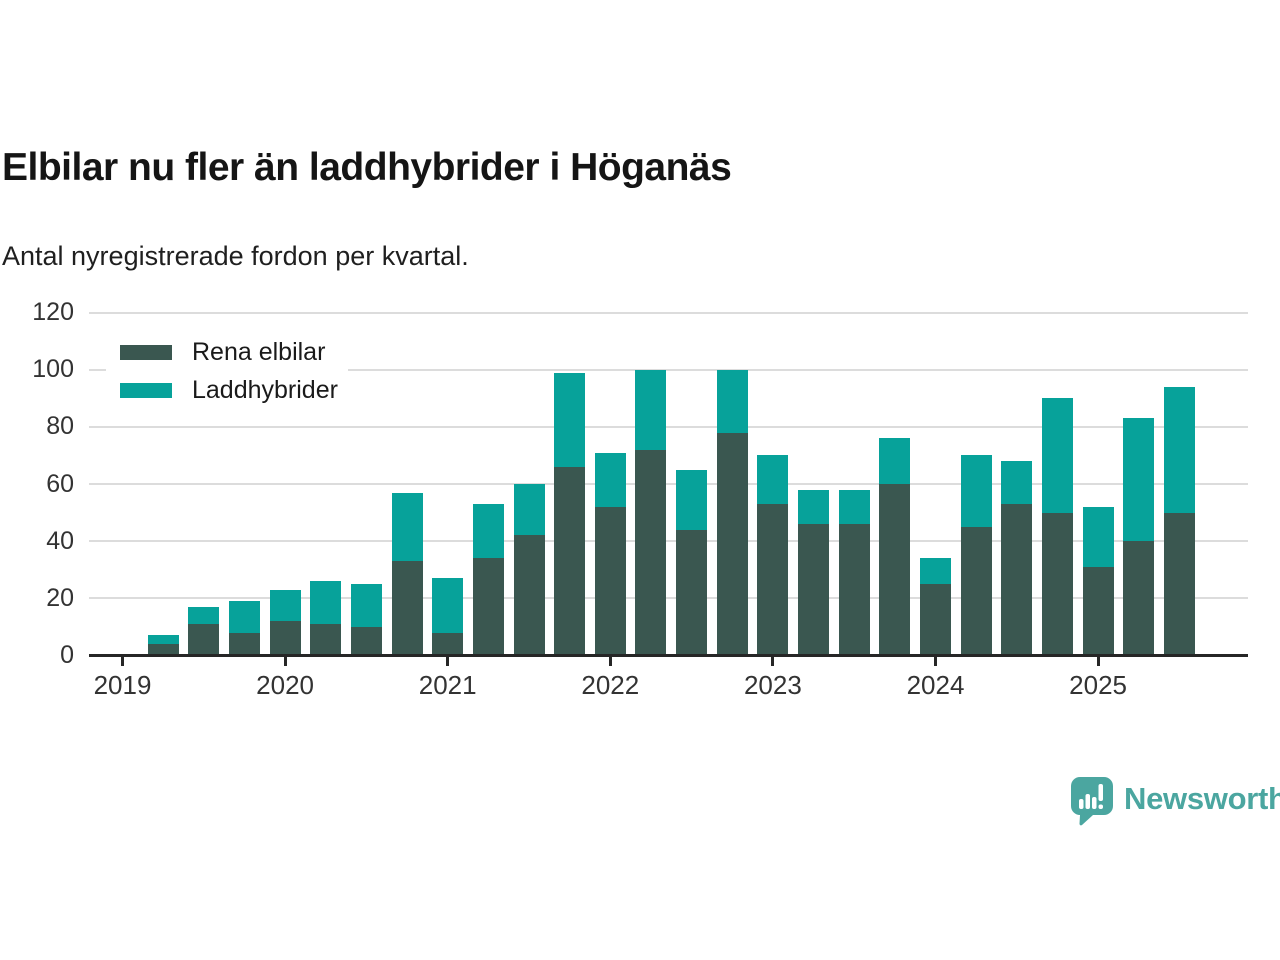 The image size is (1280, 960). Describe the element at coordinates (53, 369) in the screenshot. I see `y-axis-tick-label: 100` at that location.